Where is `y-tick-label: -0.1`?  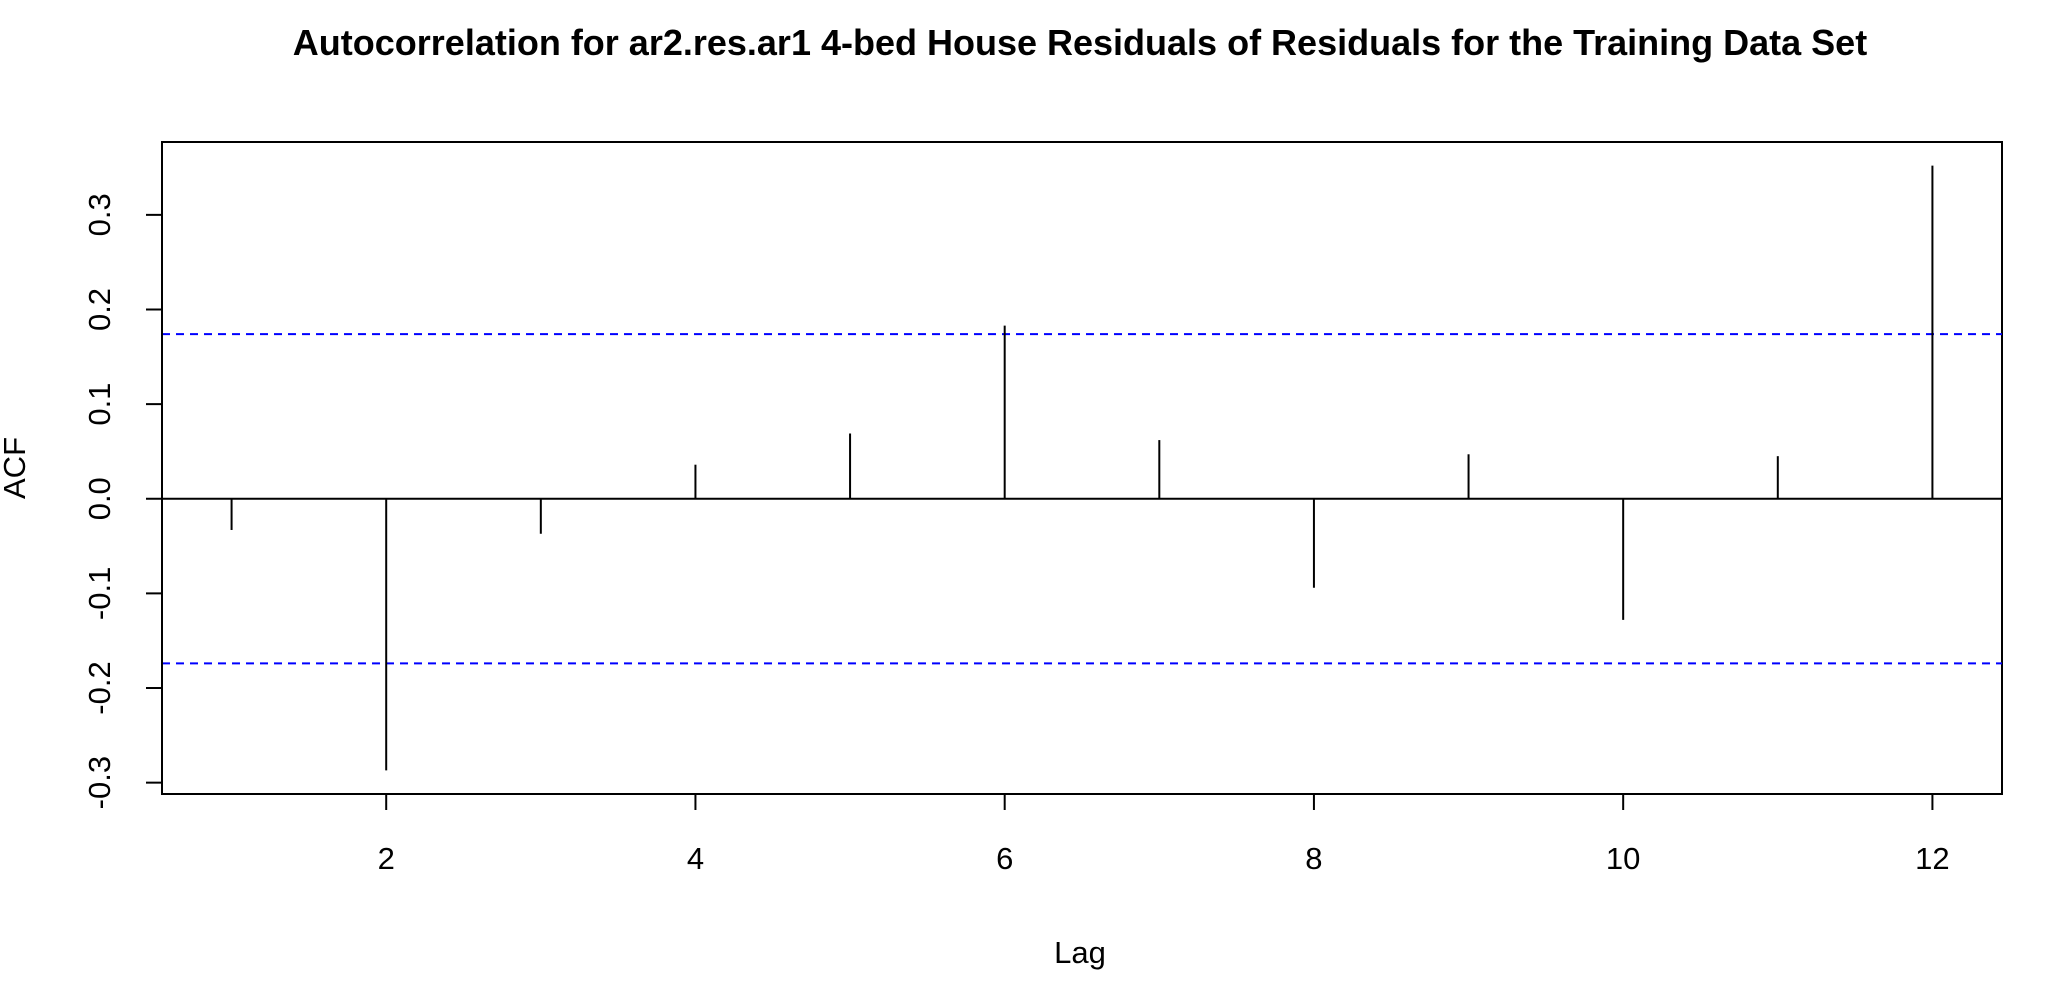 y-tick-label: -0.1 is located at coordinates (99, 593).